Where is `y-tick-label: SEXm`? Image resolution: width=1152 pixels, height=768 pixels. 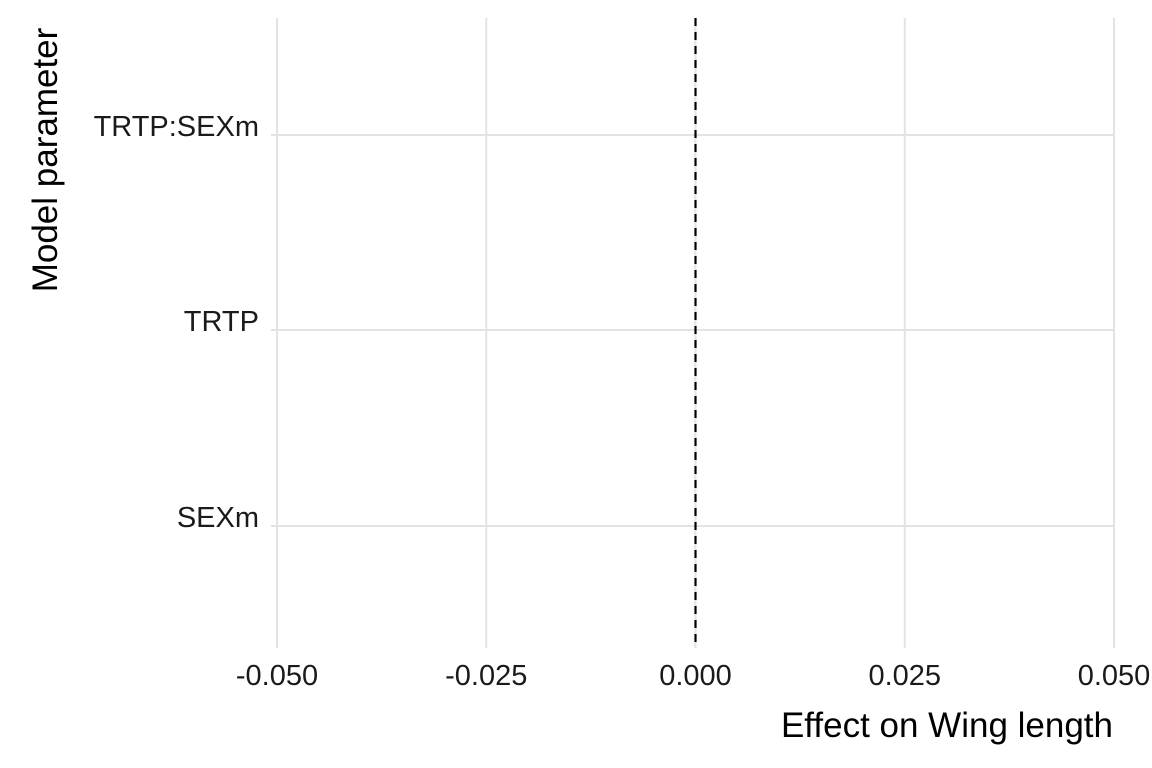
y-tick-label: SEXm is located at coordinates (218, 518).